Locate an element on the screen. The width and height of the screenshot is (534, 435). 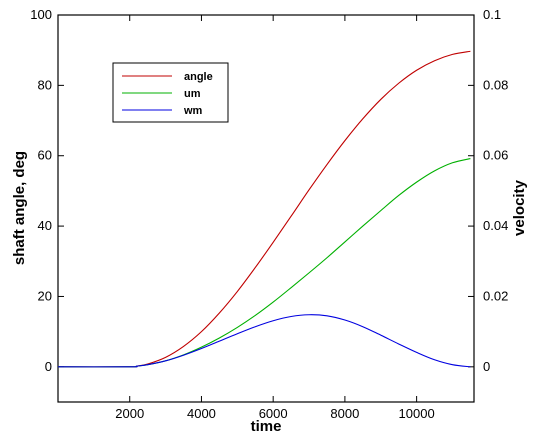
x-axis-title: time is located at coordinates (266, 426).